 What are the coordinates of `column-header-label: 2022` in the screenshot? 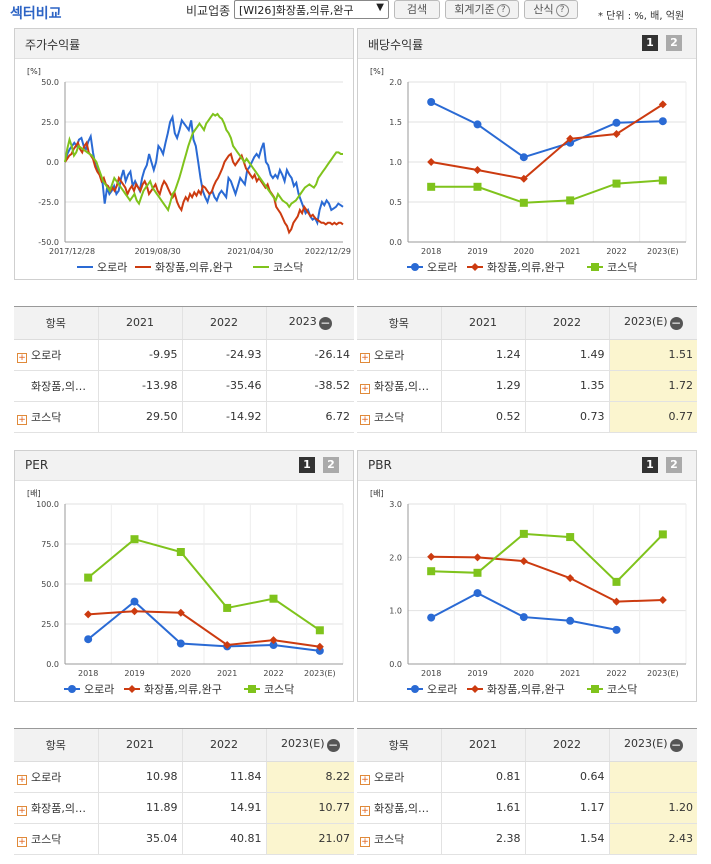 It's located at (567, 323).